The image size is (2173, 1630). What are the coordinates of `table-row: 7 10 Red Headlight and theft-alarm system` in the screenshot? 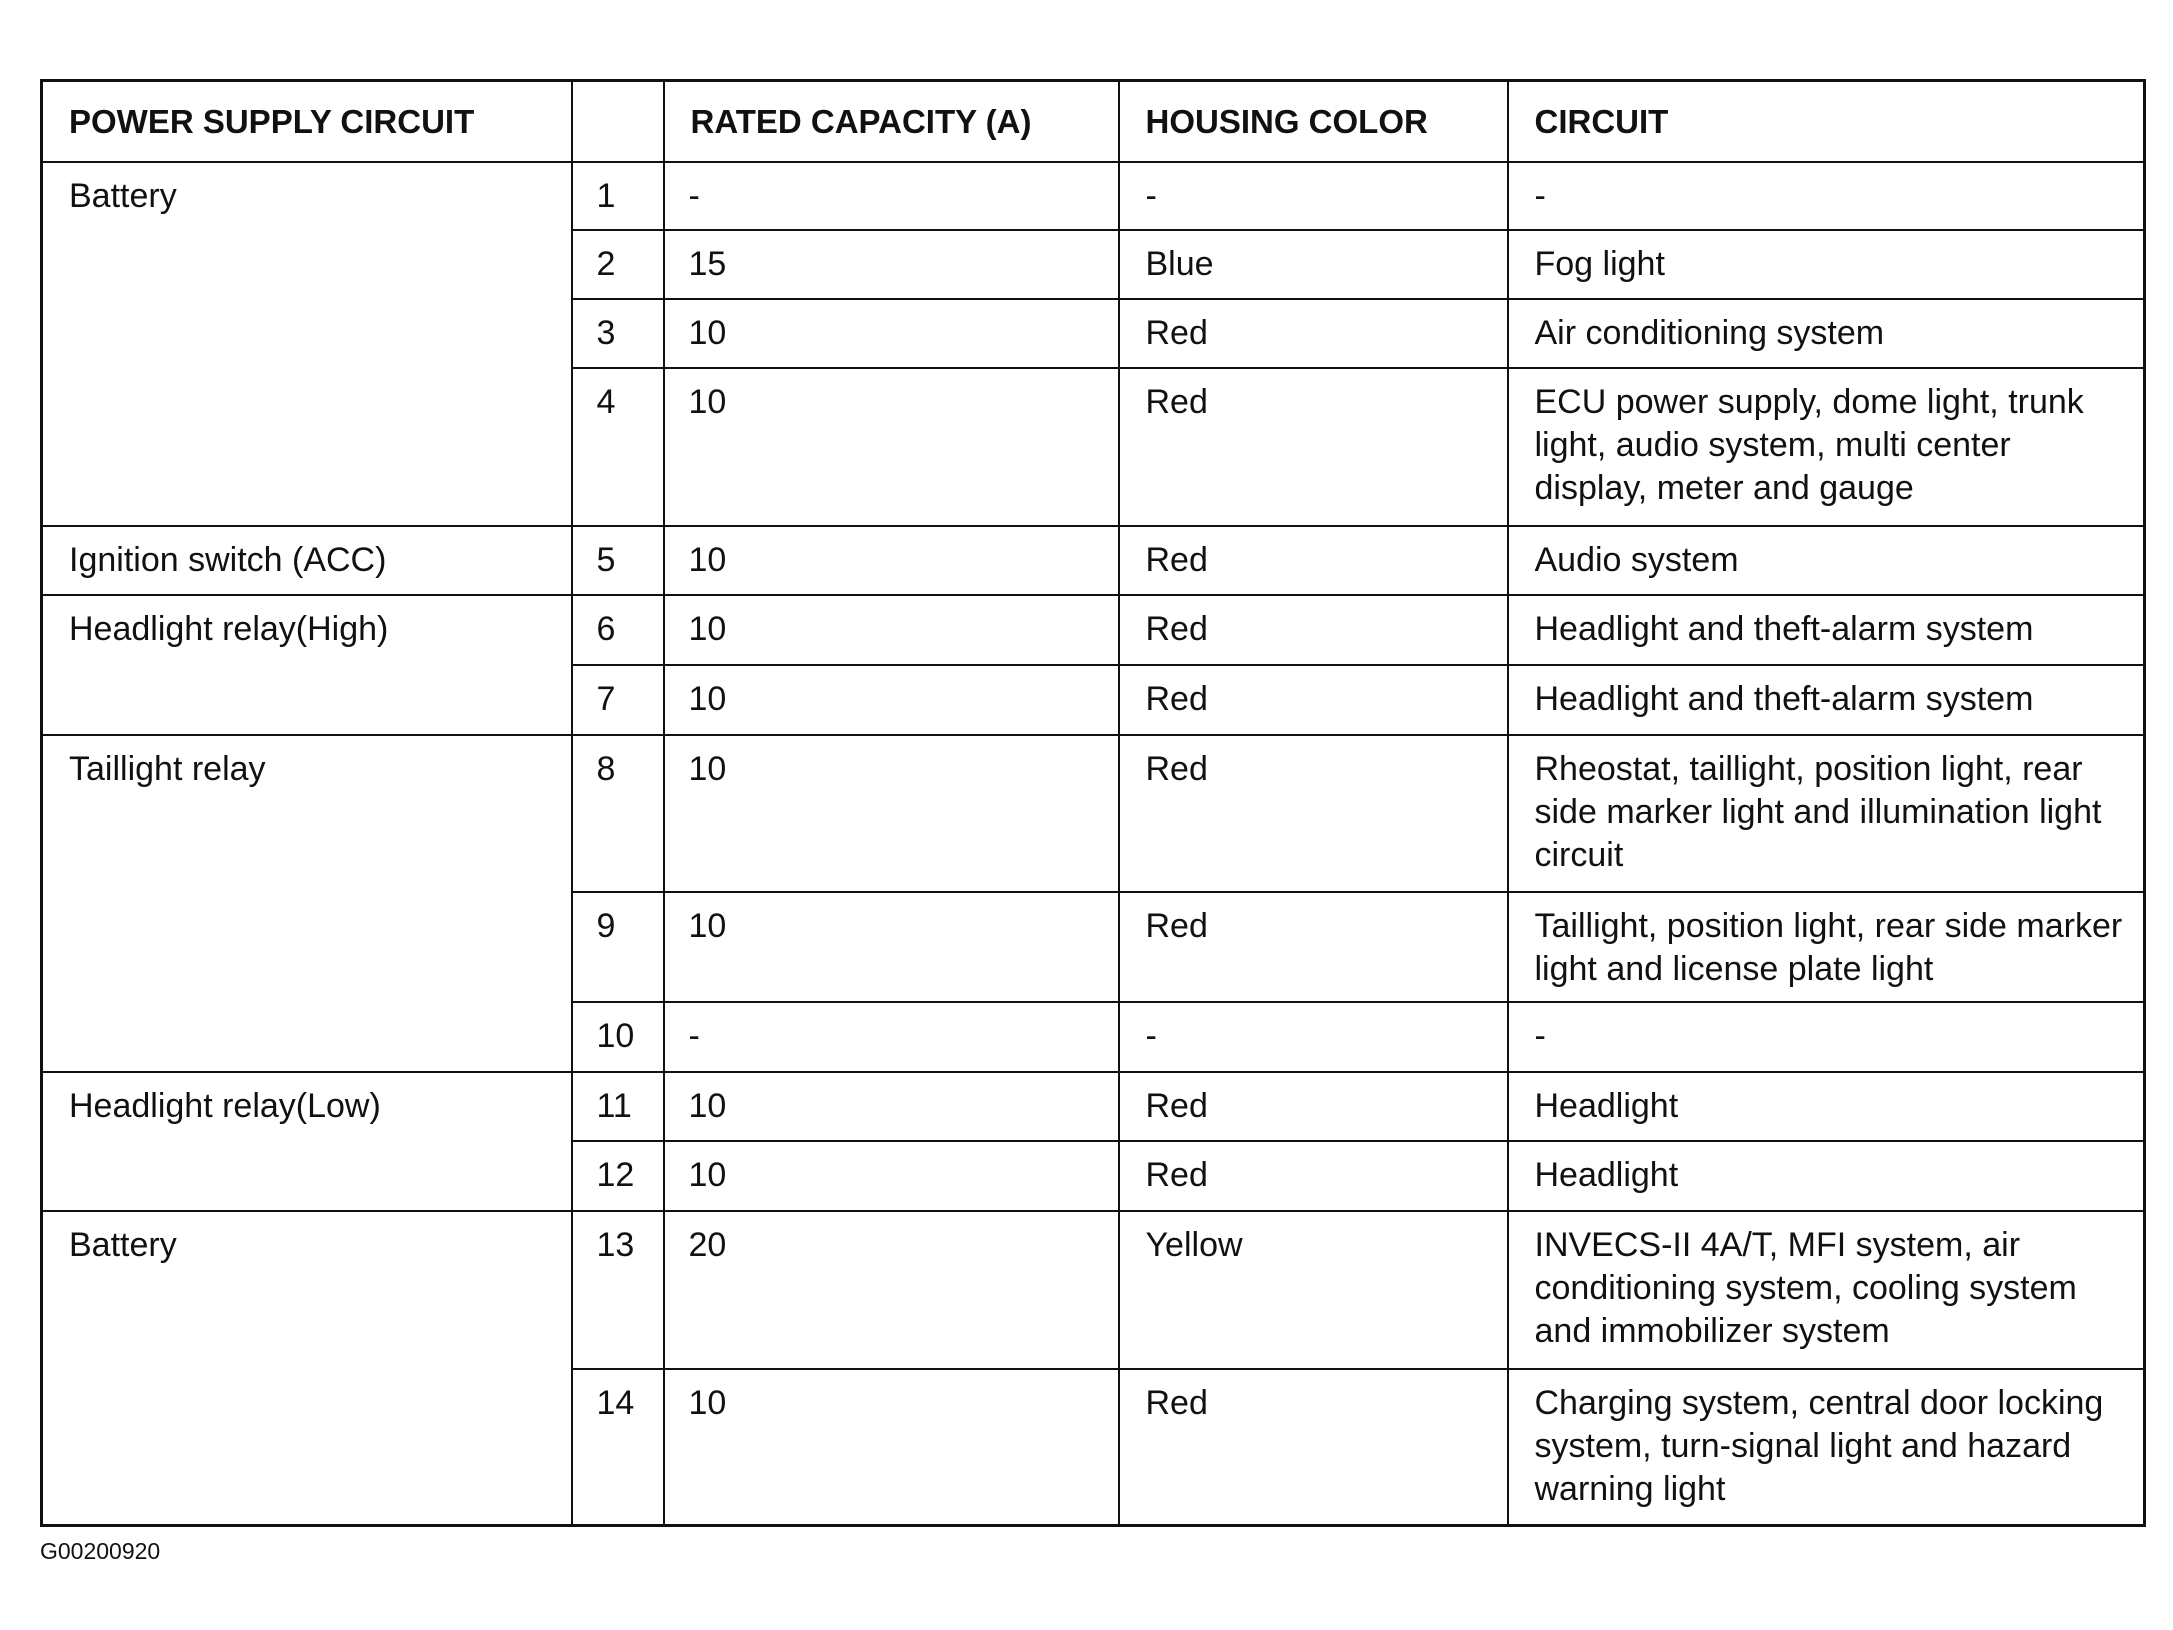 It's located at (1094, 699).